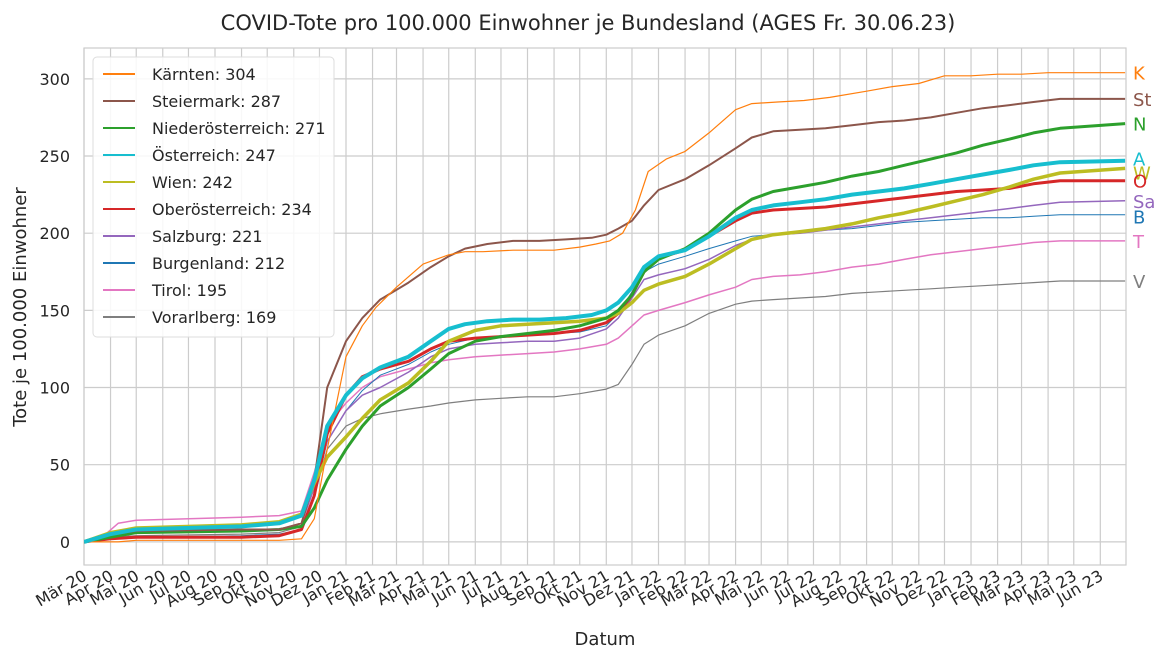  I want to click on legend-entry: Wien: 242, so click(192, 182).